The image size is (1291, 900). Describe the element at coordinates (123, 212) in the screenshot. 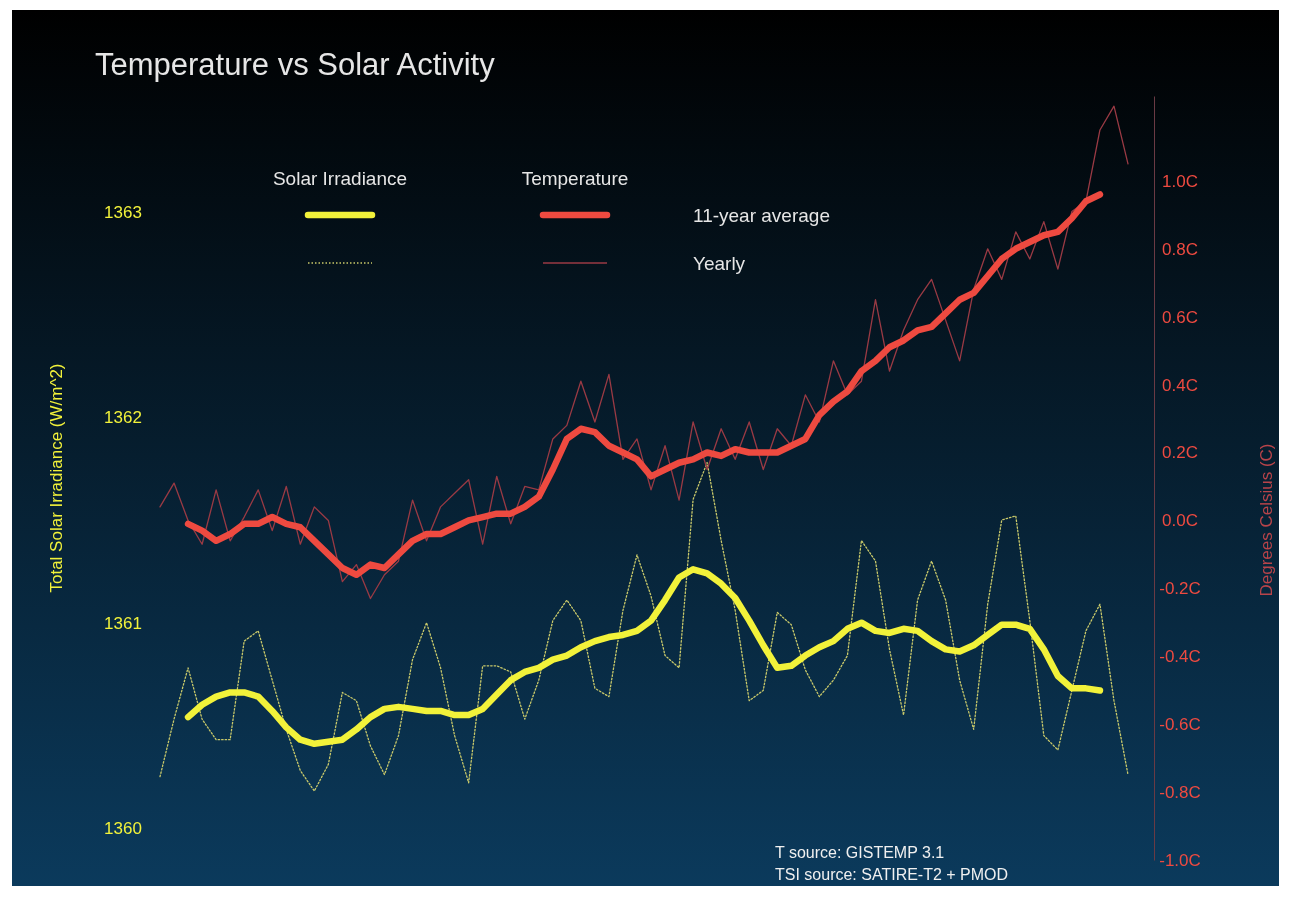

I see `y-tick-label: 1363` at that location.